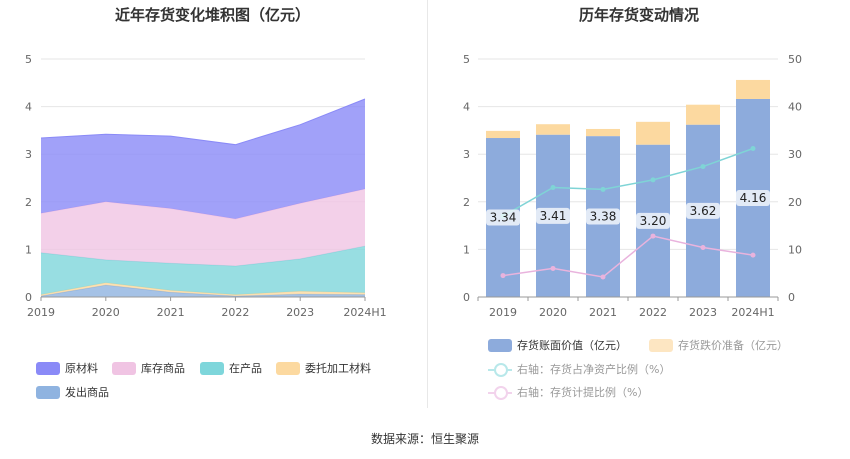  I want to click on legend-item-work-in-progress: 在产品, so click(231, 368).